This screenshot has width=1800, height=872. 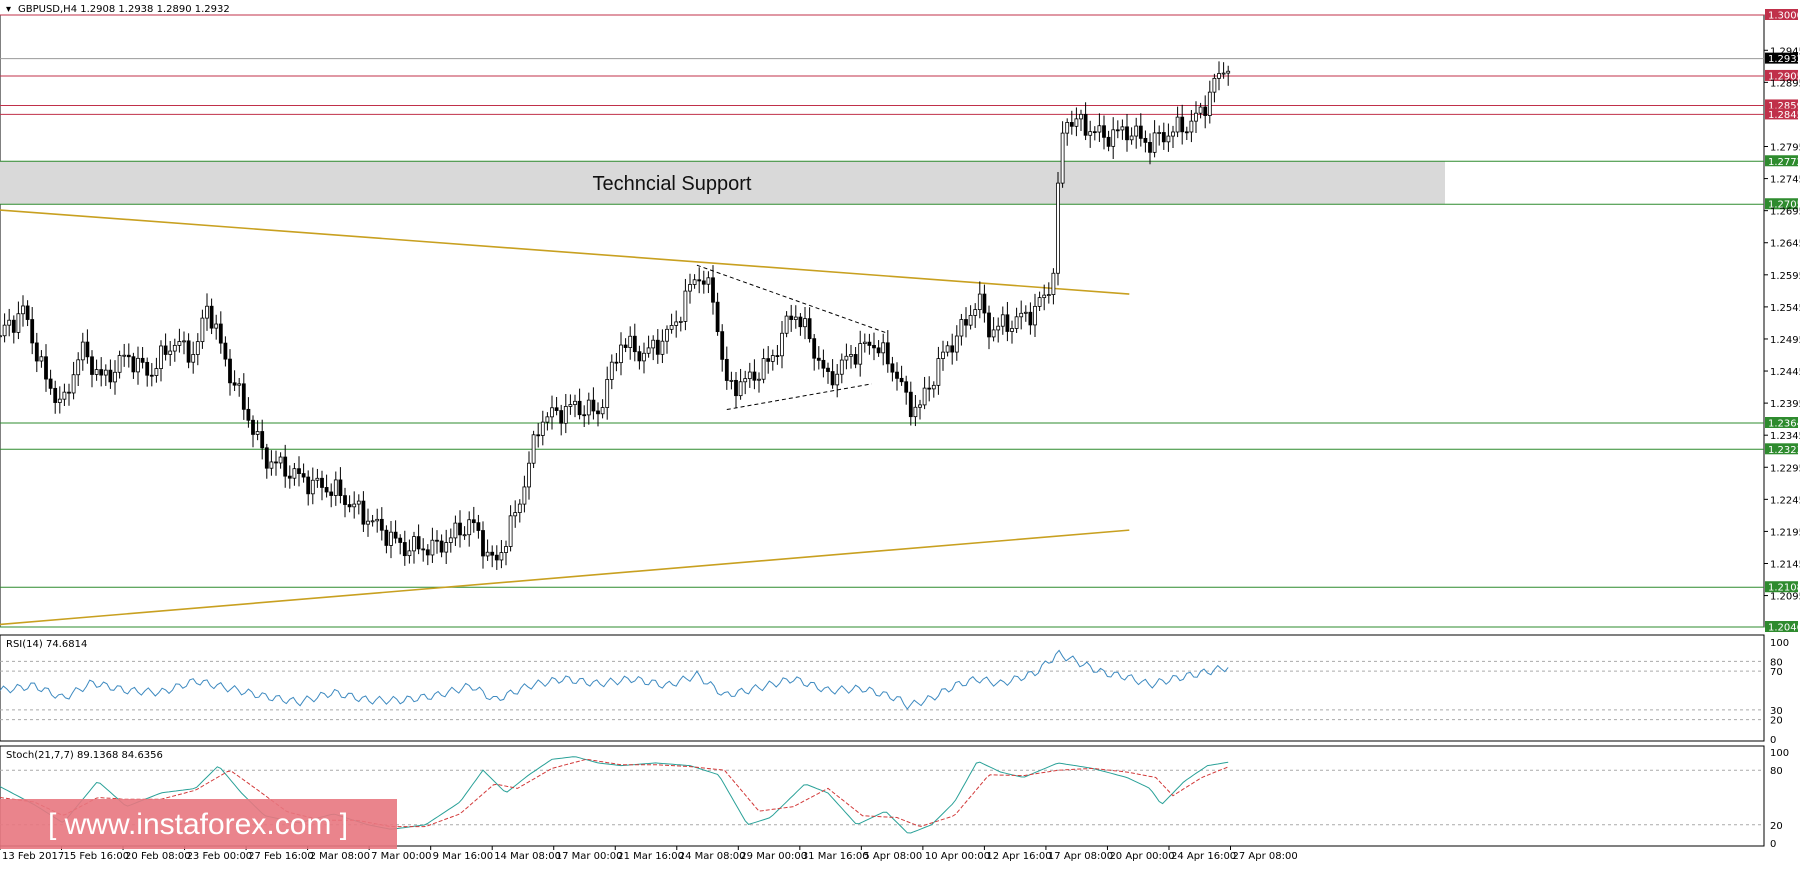 I want to click on price-tick-label: 1.2395, so click(x=1785, y=404).